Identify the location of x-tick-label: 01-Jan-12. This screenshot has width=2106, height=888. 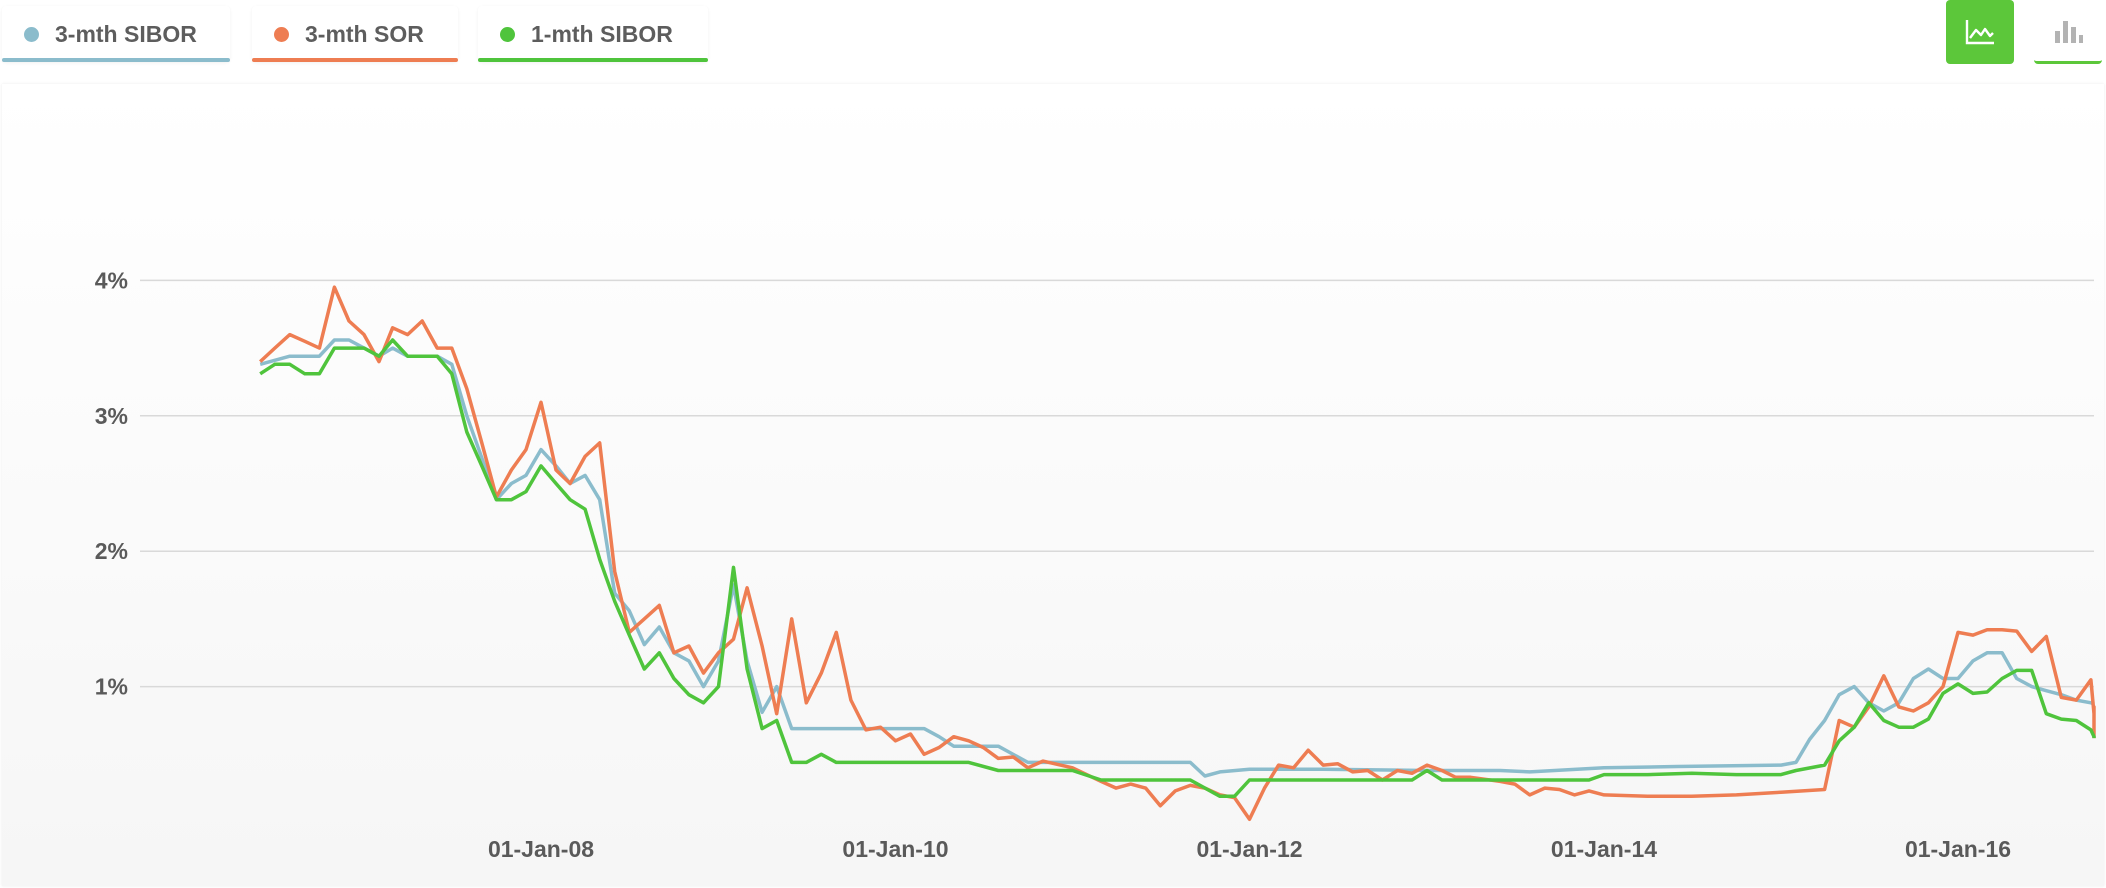
(1249, 849).